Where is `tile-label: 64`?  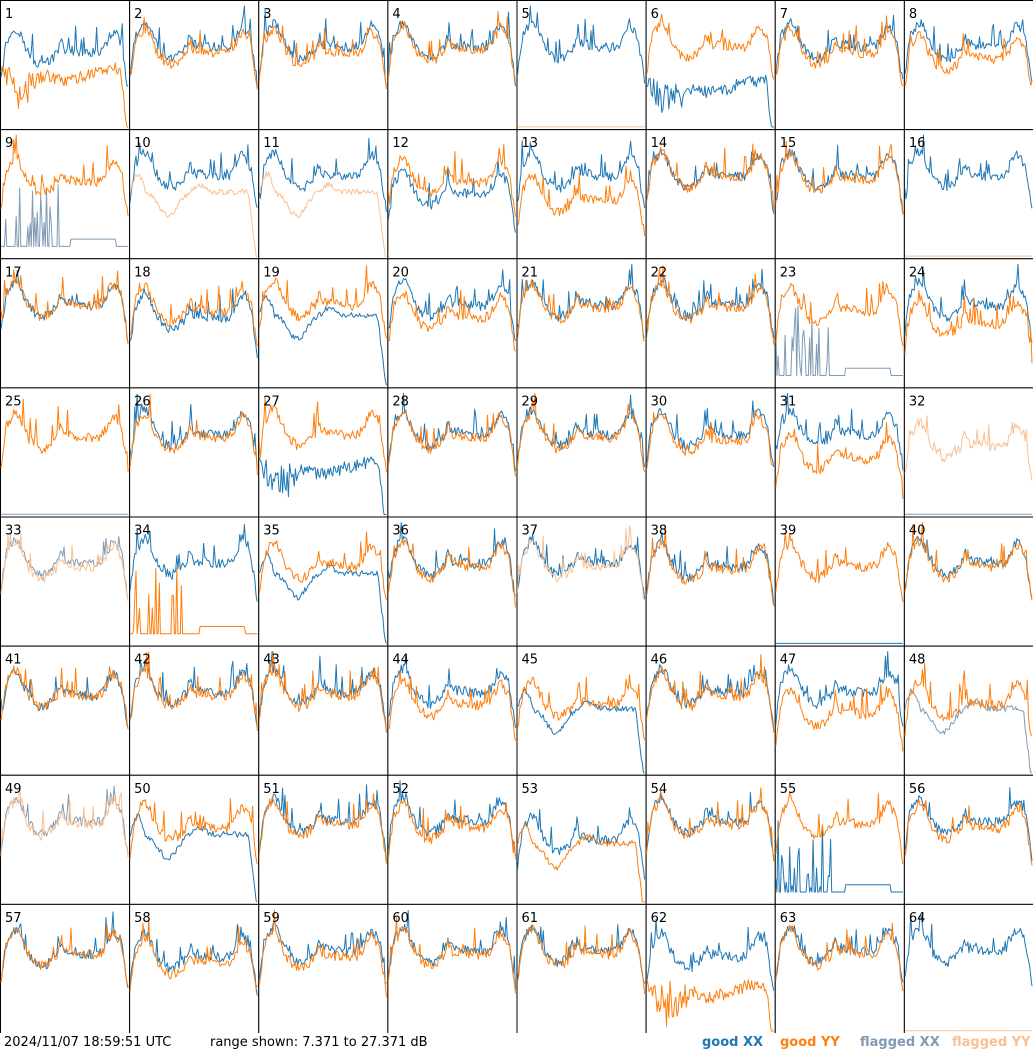 tile-label: 64 is located at coordinates (917, 918).